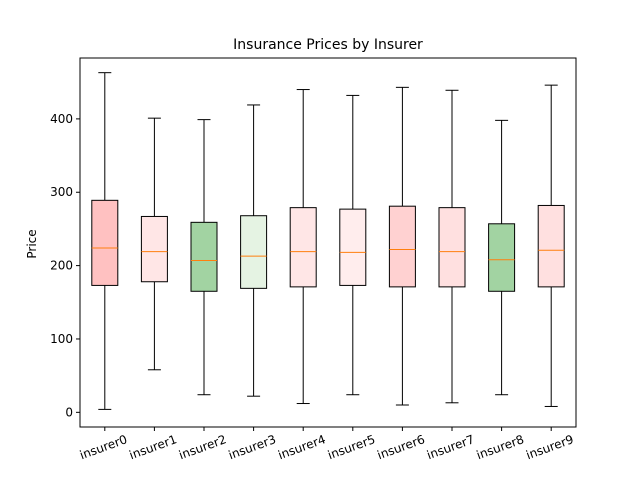  Describe the element at coordinates (105, 242) in the screenshot. I see `box-insurer0` at that location.